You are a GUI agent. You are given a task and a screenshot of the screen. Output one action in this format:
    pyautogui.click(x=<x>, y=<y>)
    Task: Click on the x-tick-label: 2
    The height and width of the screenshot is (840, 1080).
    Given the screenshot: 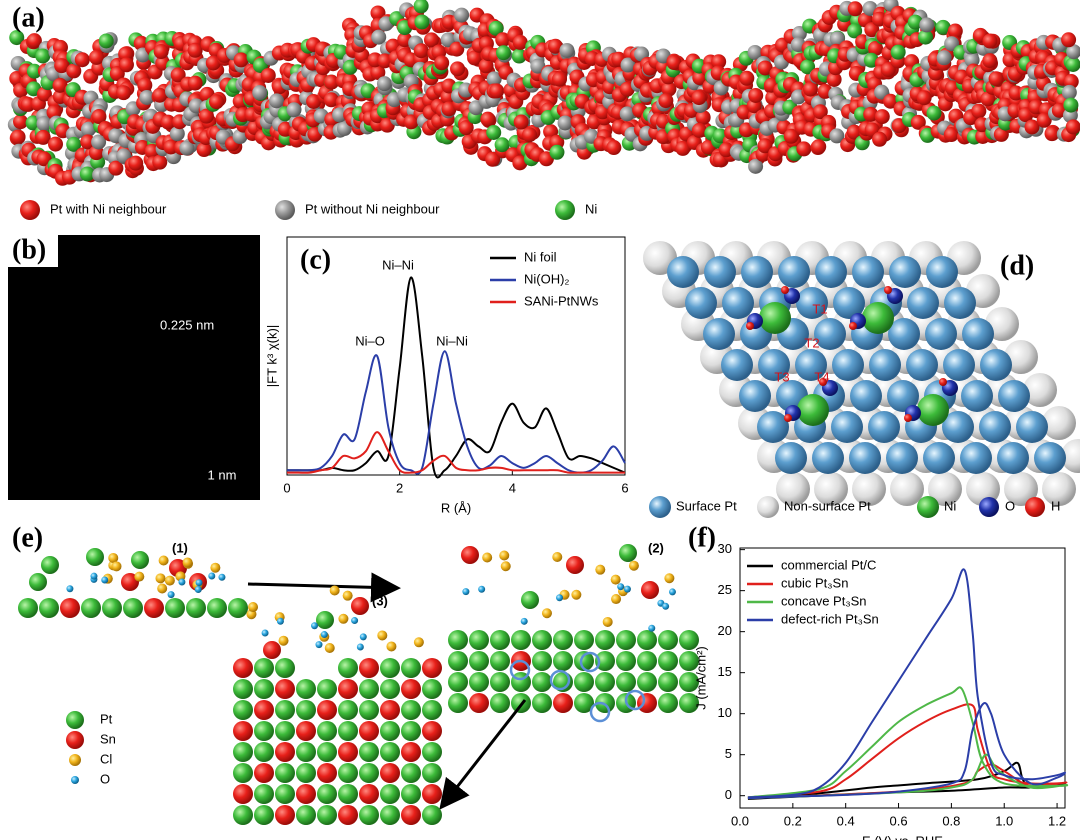 What is the action you would take?
    pyautogui.click(x=399, y=487)
    